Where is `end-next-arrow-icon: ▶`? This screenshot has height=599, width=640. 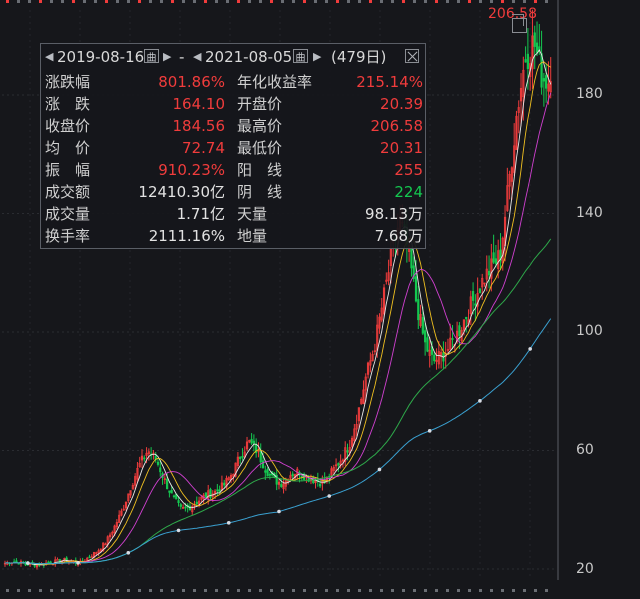 end-next-arrow-icon: ▶ is located at coordinates (317, 56).